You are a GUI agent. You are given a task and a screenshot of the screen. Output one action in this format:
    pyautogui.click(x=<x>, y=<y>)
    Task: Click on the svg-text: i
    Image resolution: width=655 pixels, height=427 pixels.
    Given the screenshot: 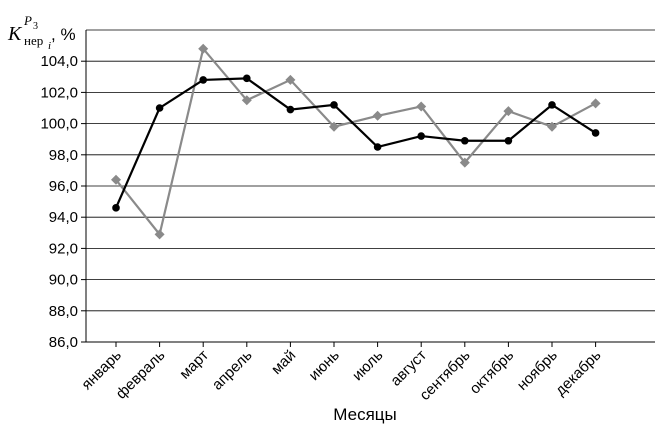 What is the action you would take?
    pyautogui.click(x=49, y=46)
    